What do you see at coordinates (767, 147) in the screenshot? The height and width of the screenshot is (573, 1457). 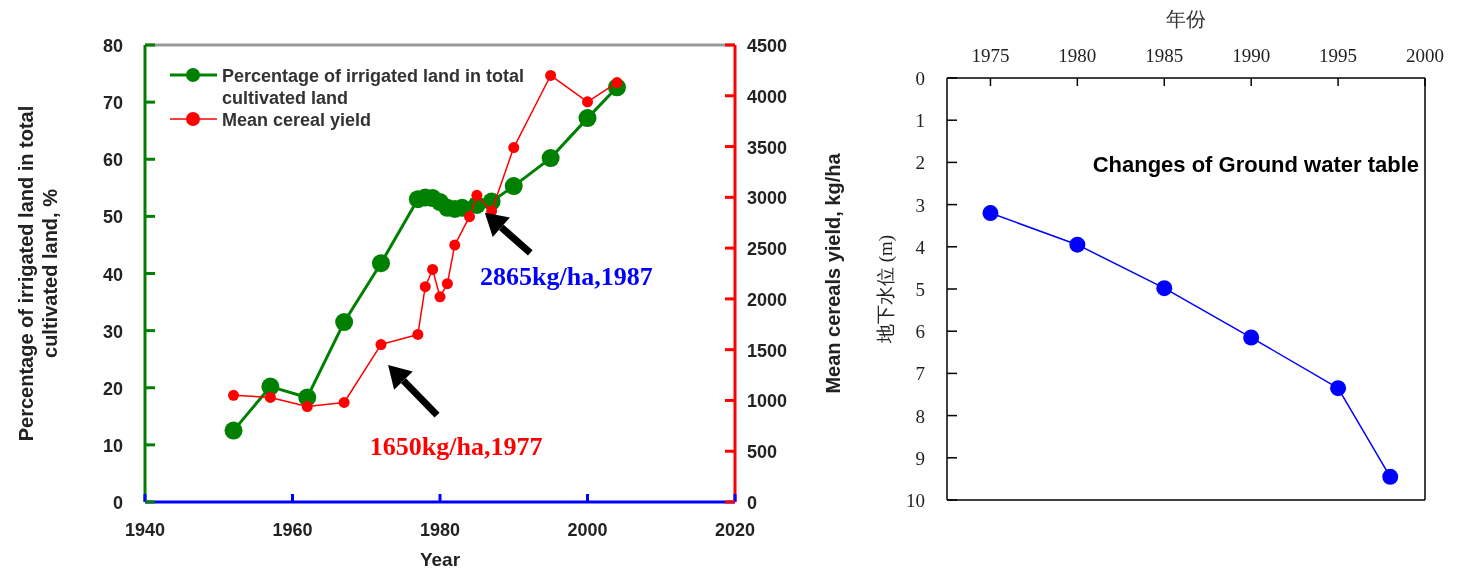 I see `y2-tick-label: 3500` at bounding box center [767, 147].